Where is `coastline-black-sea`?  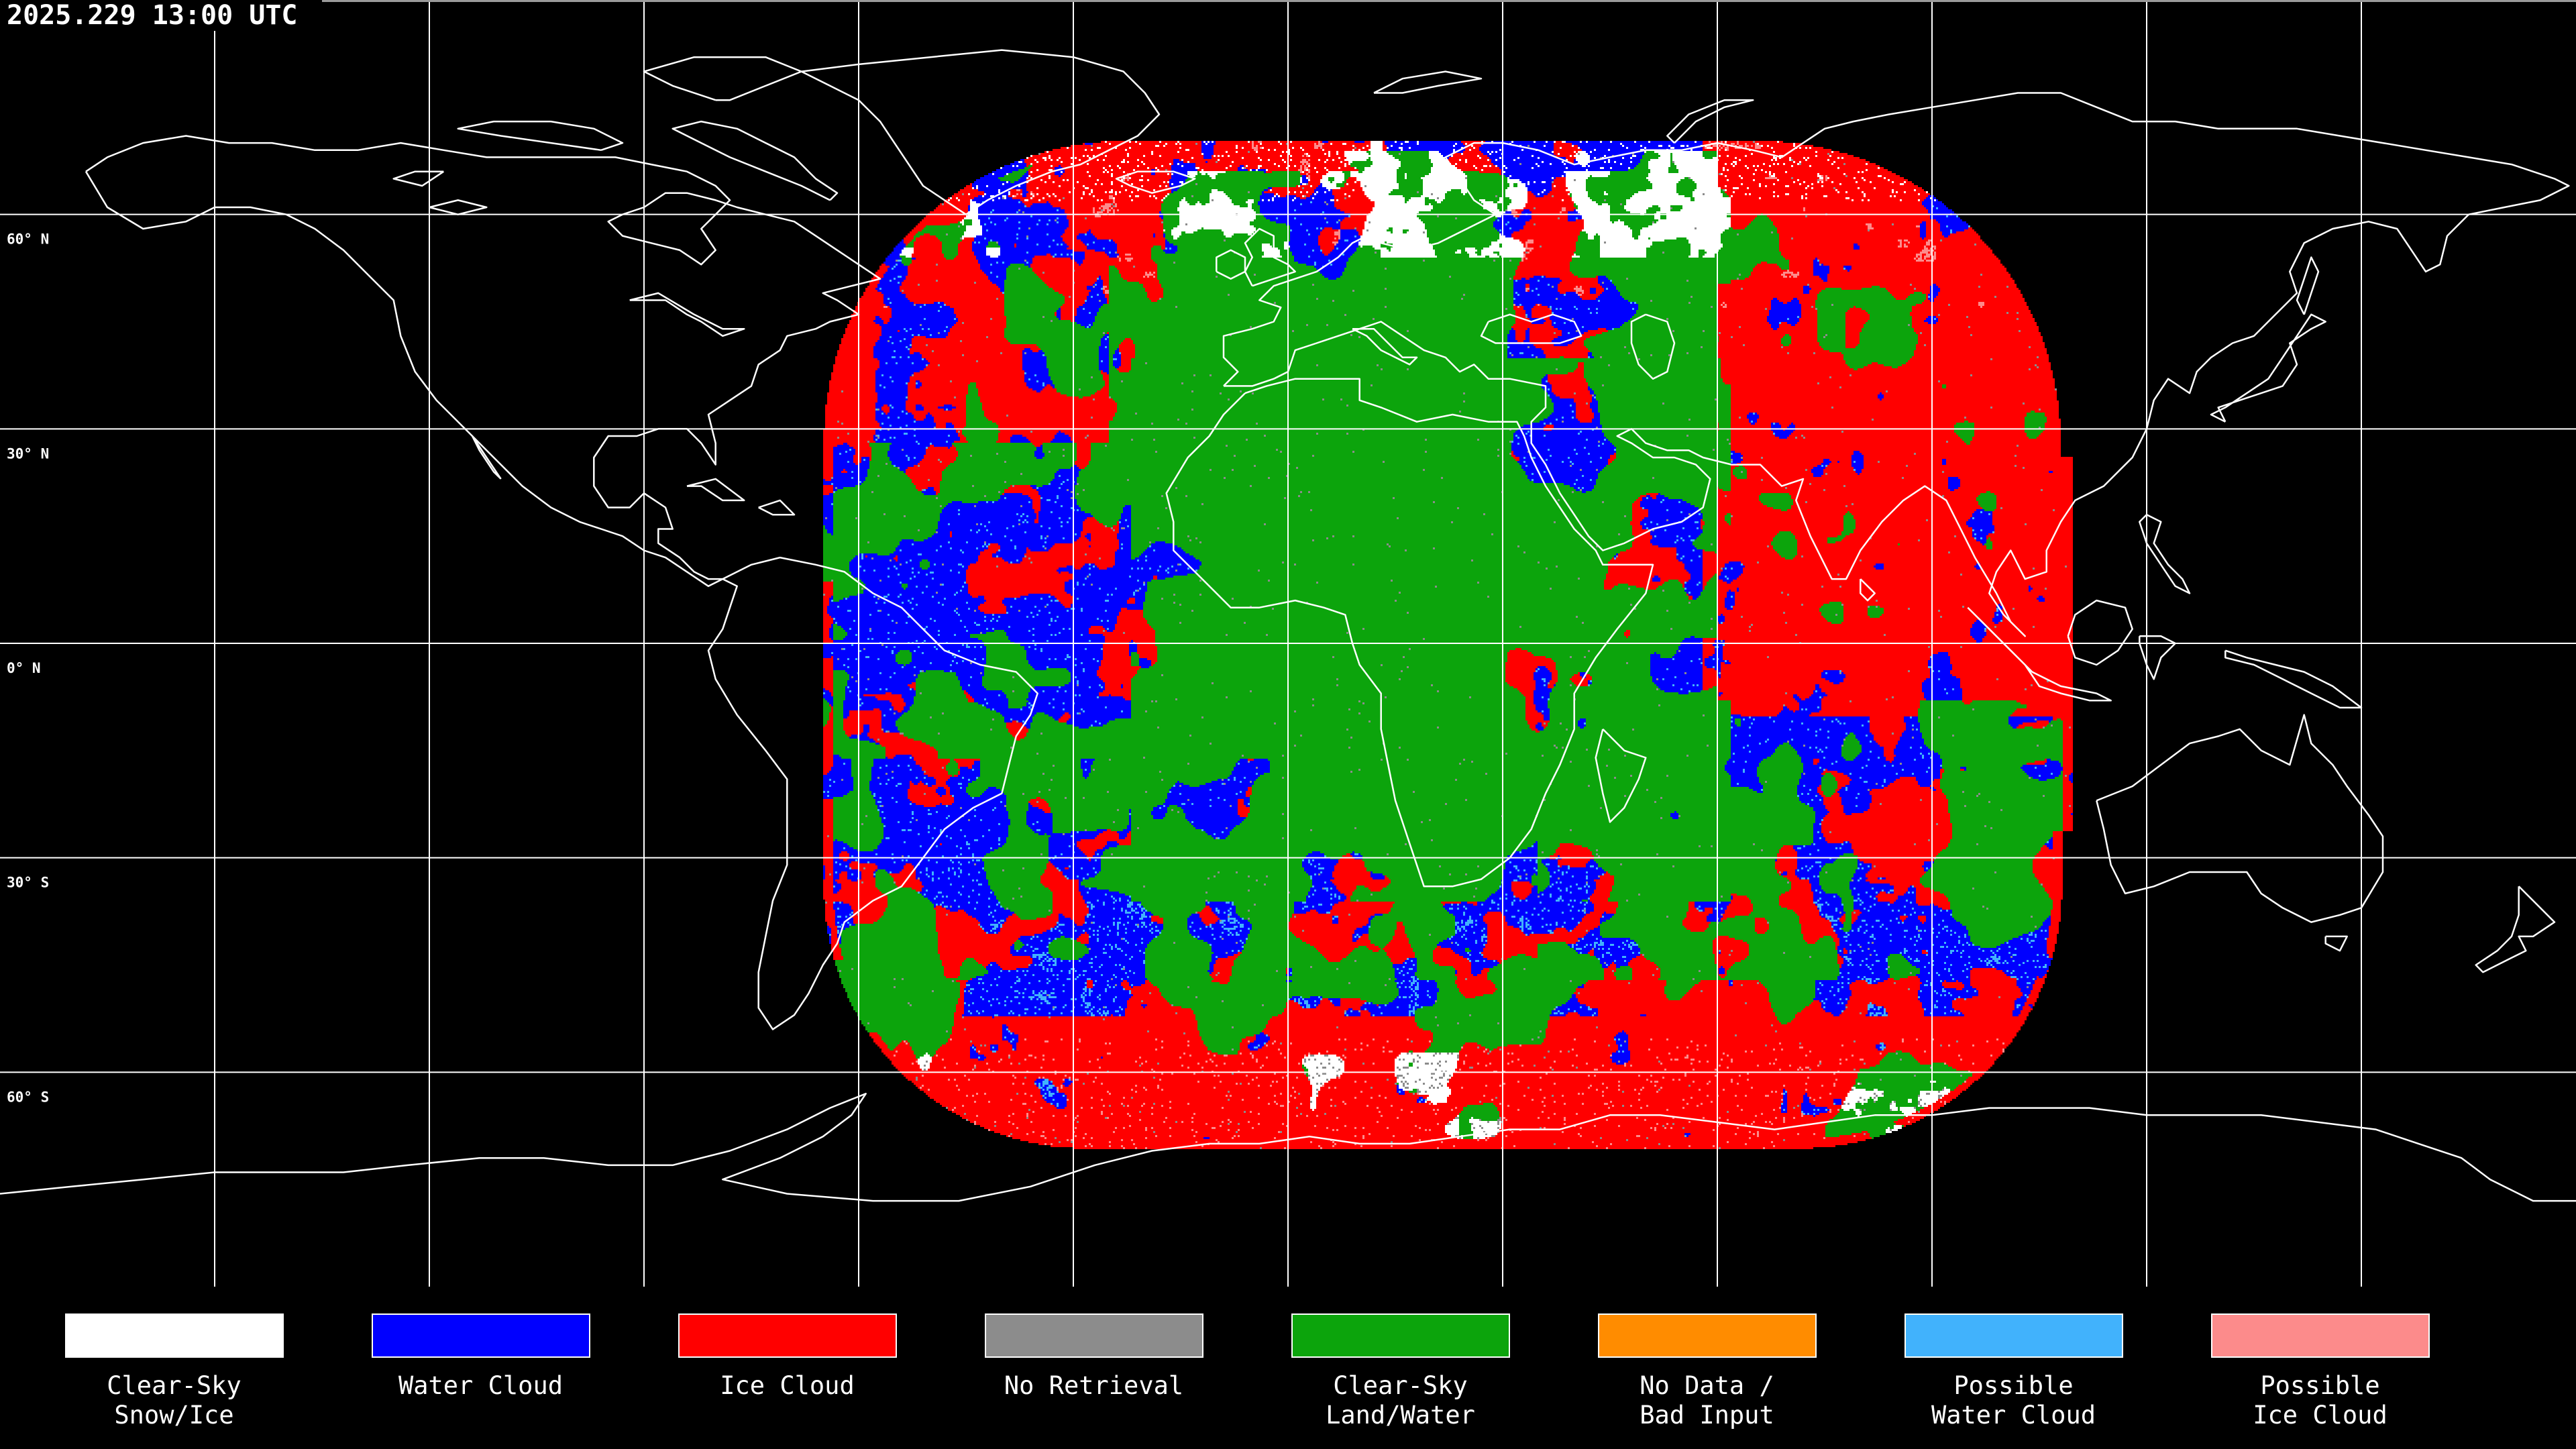 coastline-black-sea is located at coordinates (1531, 328).